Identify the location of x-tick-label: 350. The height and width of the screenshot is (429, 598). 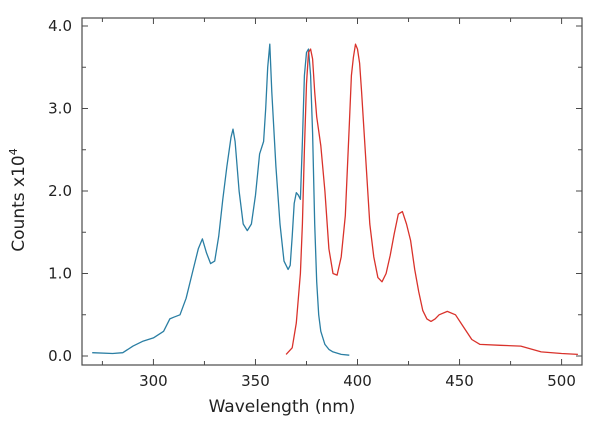
(255, 381).